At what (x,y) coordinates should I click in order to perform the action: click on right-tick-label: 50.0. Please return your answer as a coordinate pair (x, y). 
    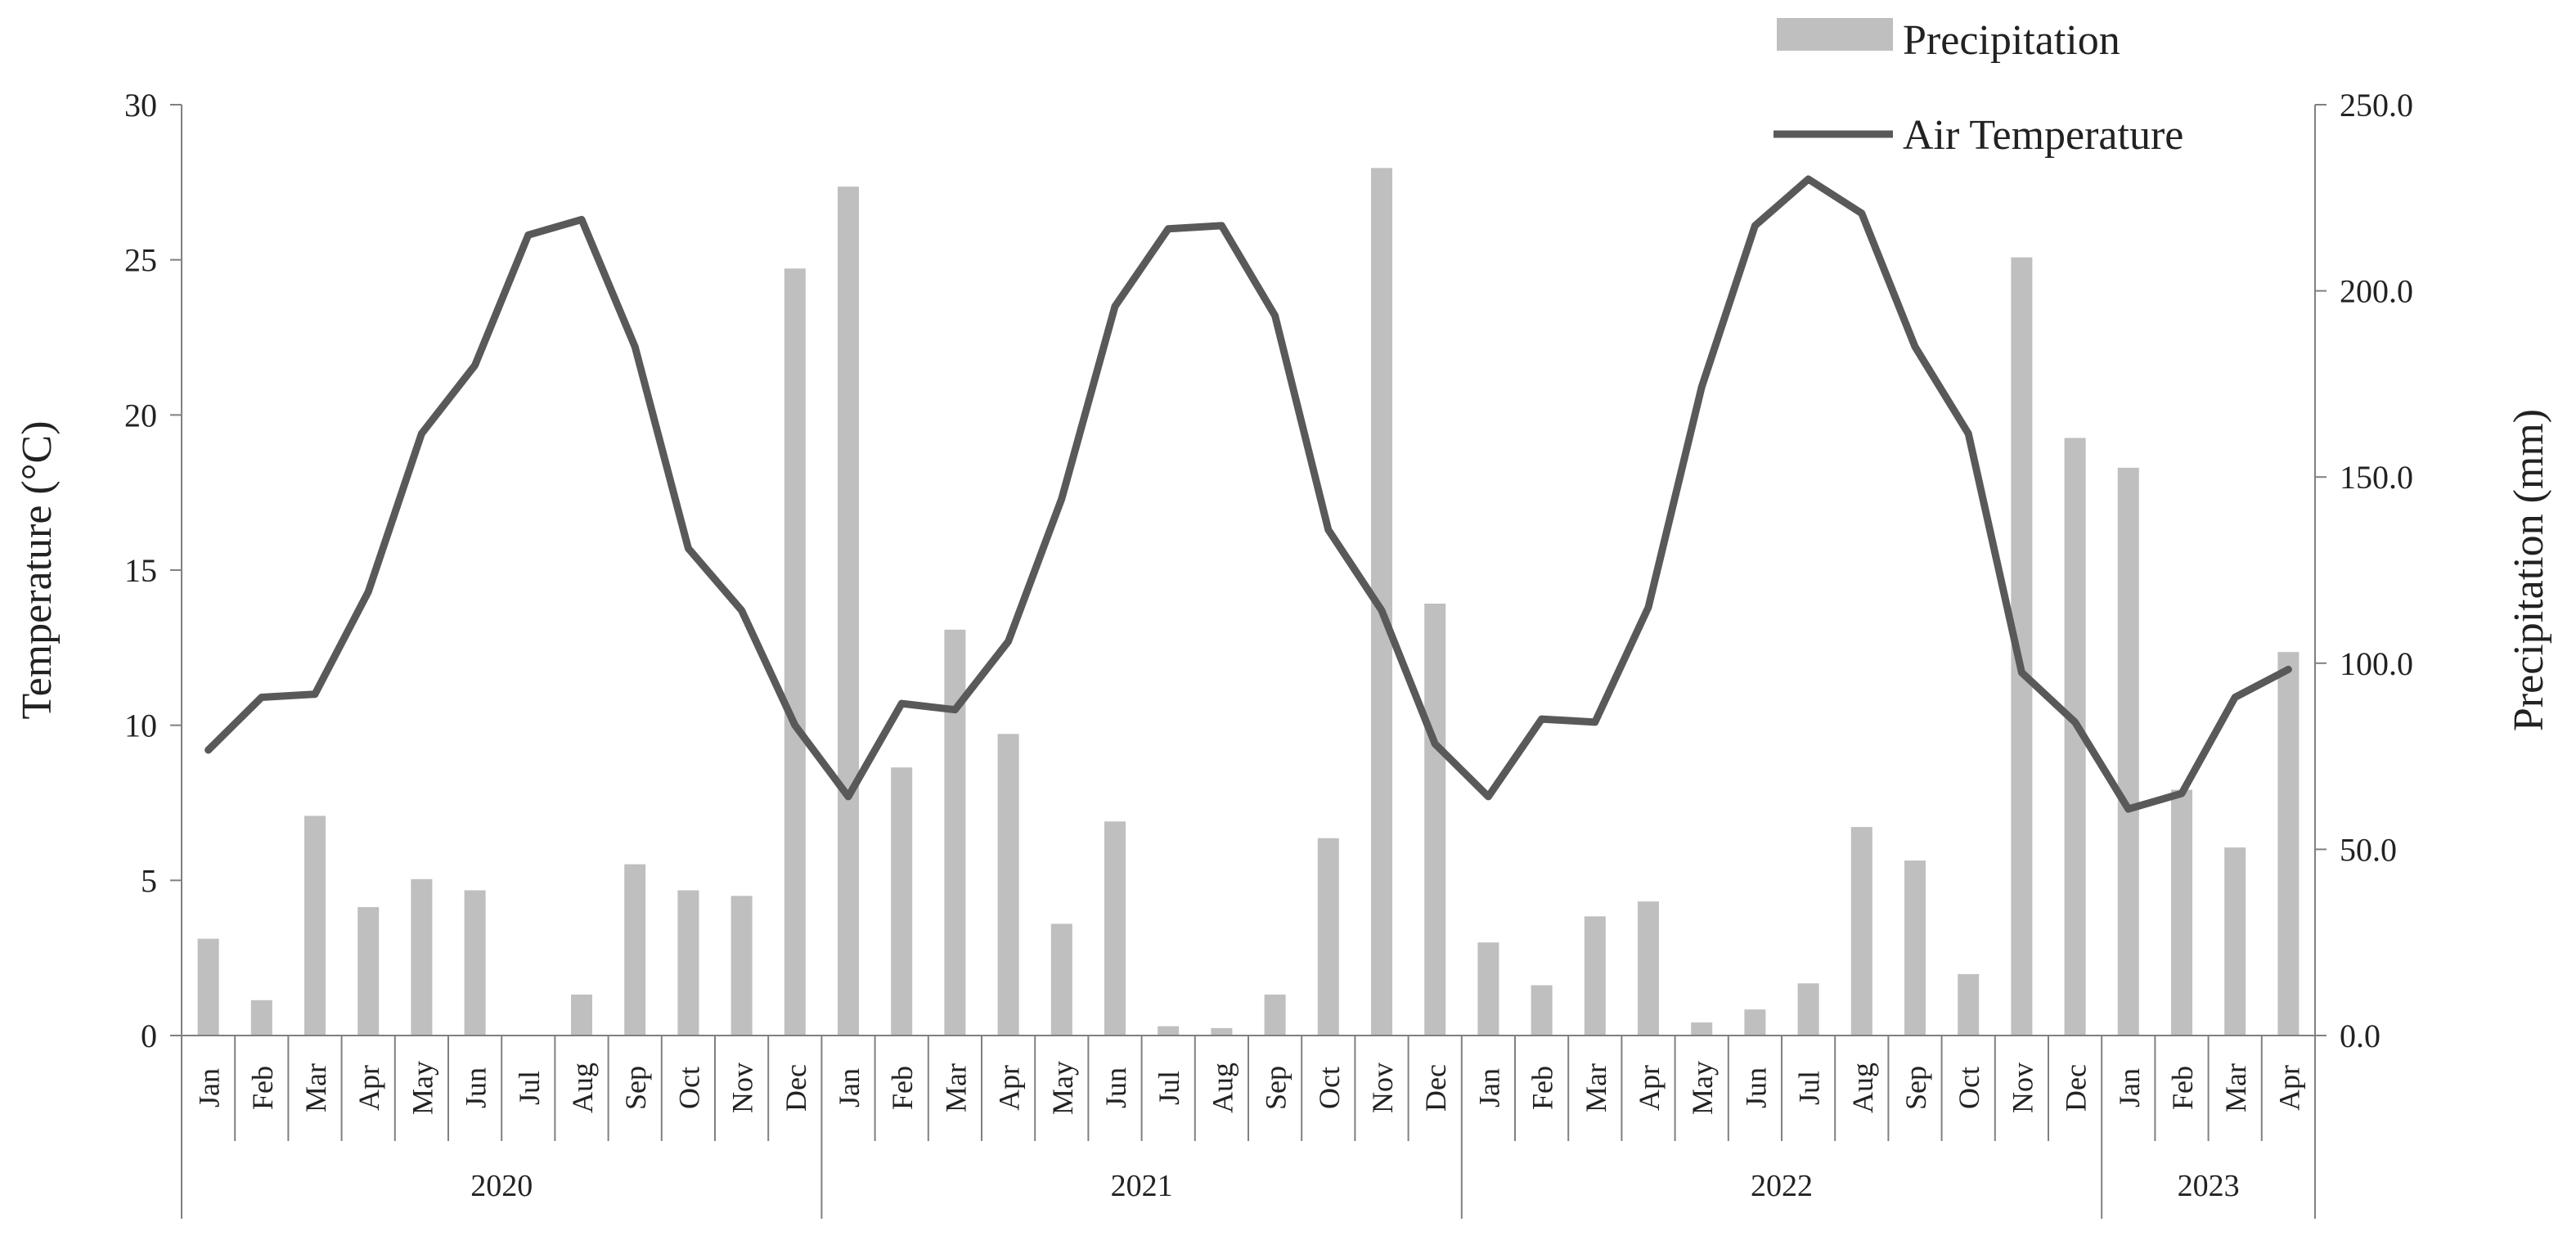
    Looking at the image, I should click on (2369, 850).